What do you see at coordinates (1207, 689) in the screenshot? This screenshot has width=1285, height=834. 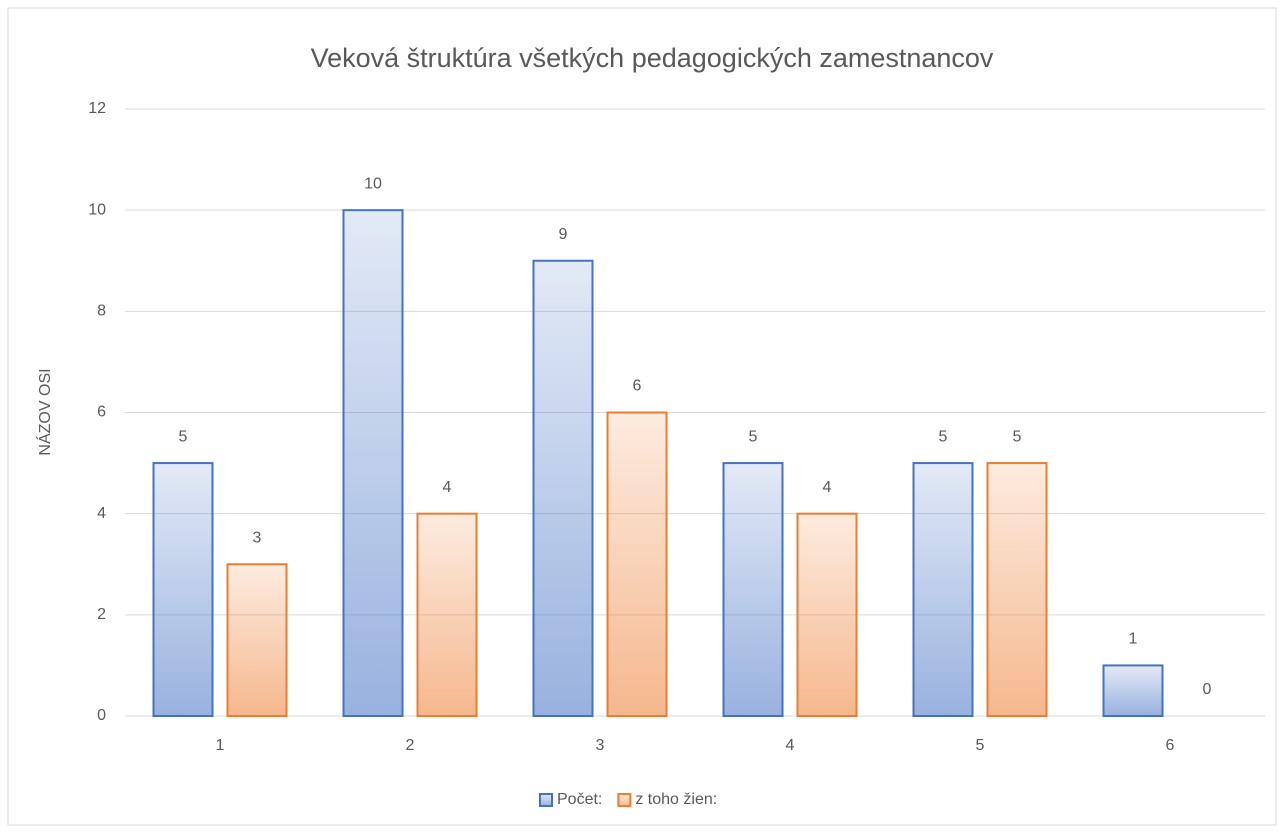 I see `data-label: 0` at bounding box center [1207, 689].